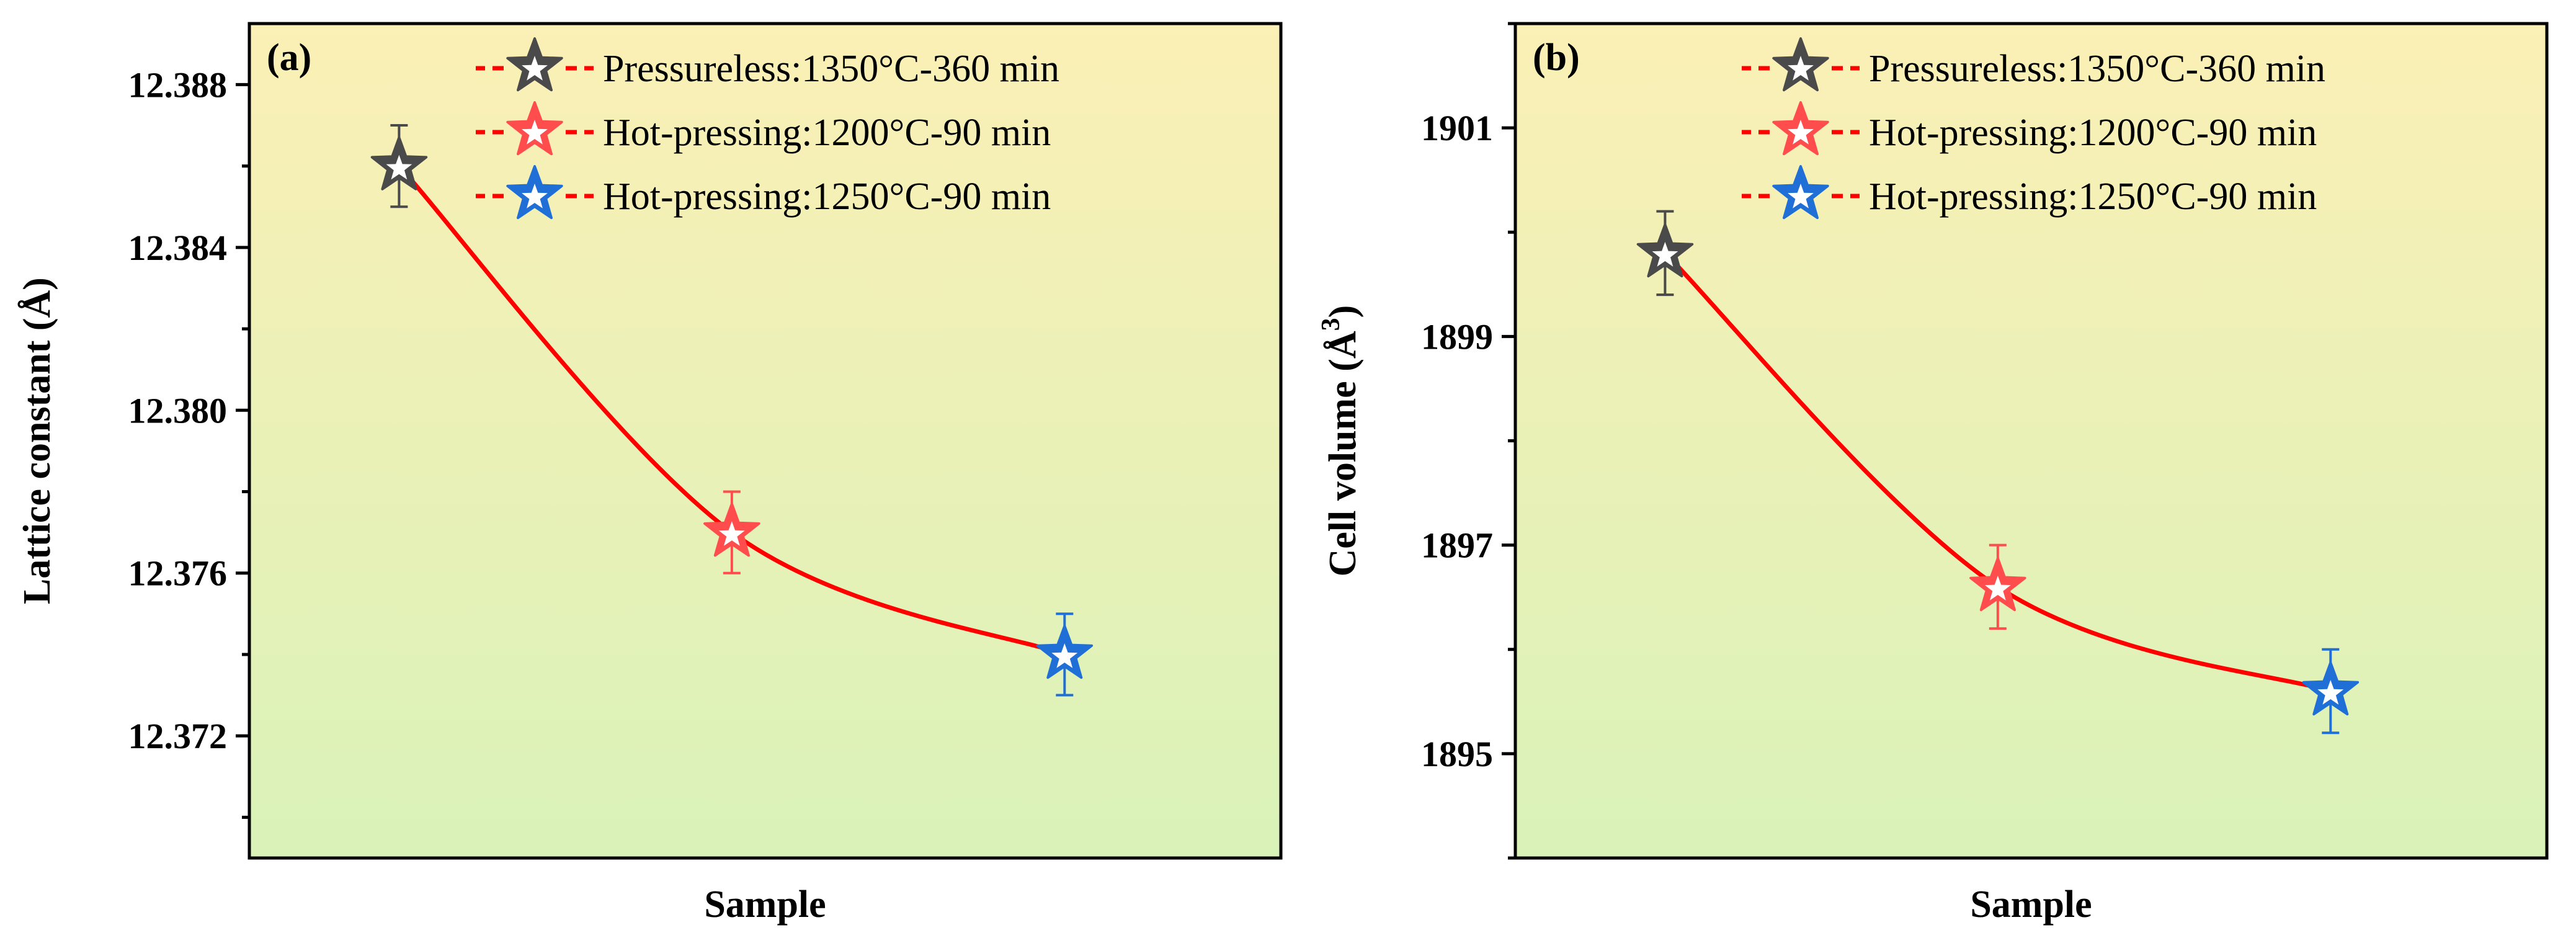 The image size is (2576, 943). What do you see at coordinates (1457, 128) in the screenshot?
I see `y-tick-label-b: 1901` at bounding box center [1457, 128].